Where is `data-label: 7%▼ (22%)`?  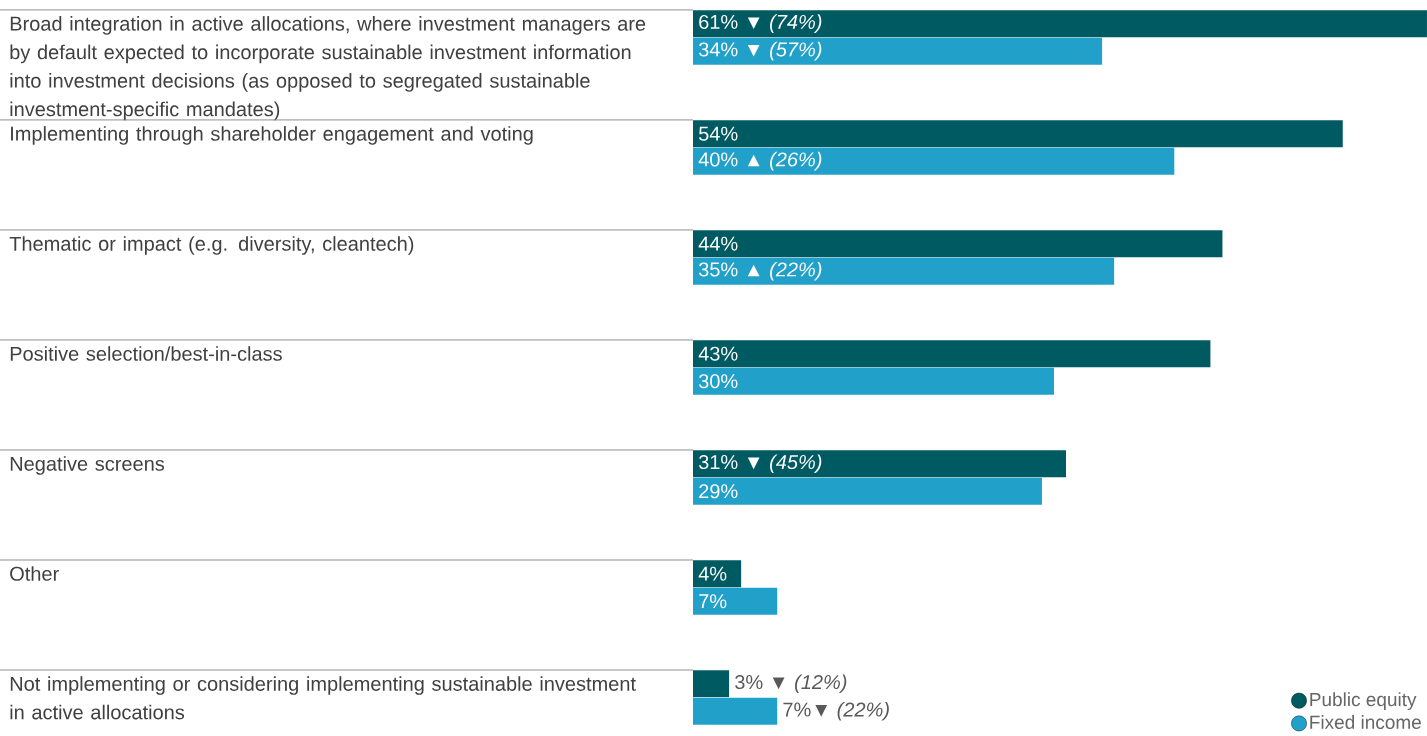 data-label: 7%▼ (22%) is located at coordinates (836, 711).